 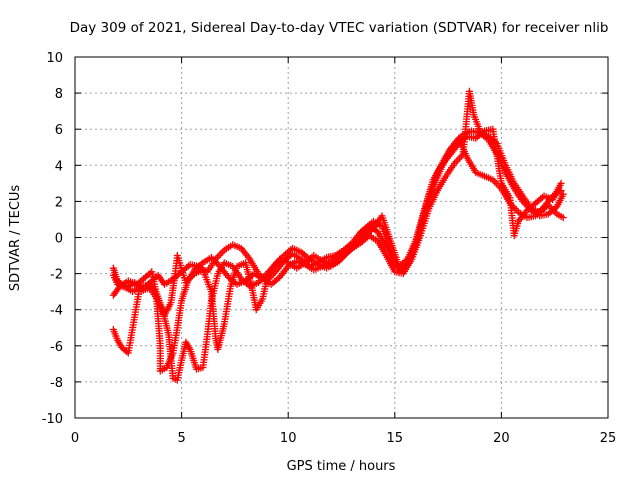 What do you see at coordinates (56, 383) in the screenshot?
I see `y-tick-label: -8` at bounding box center [56, 383].